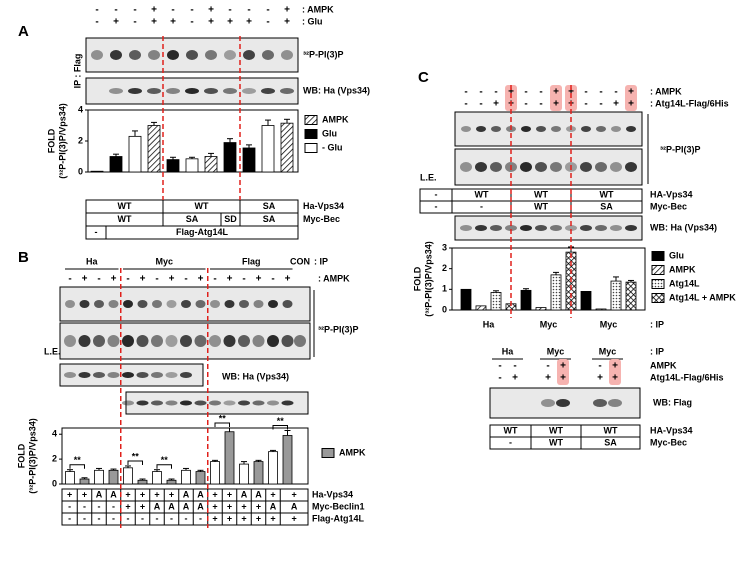 The height and width of the screenshot is (567, 745). Describe the element at coordinates (332, 147) in the screenshot. I see `legend-label: - Glu` at that location.